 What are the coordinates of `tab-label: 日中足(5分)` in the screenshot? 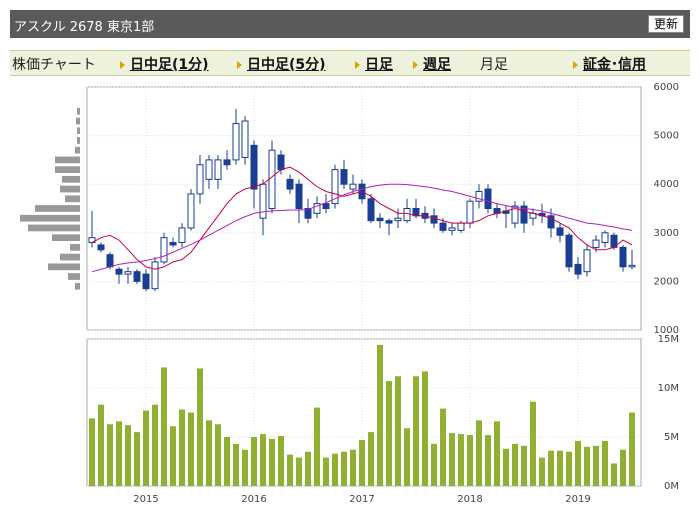 It's located at (286, 65).